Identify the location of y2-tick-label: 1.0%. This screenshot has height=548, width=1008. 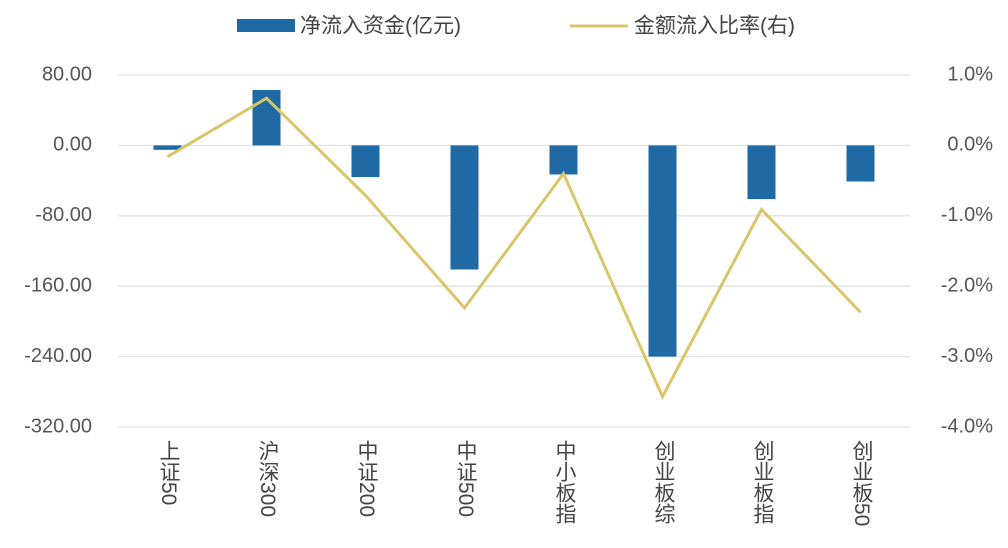
(970, 74).